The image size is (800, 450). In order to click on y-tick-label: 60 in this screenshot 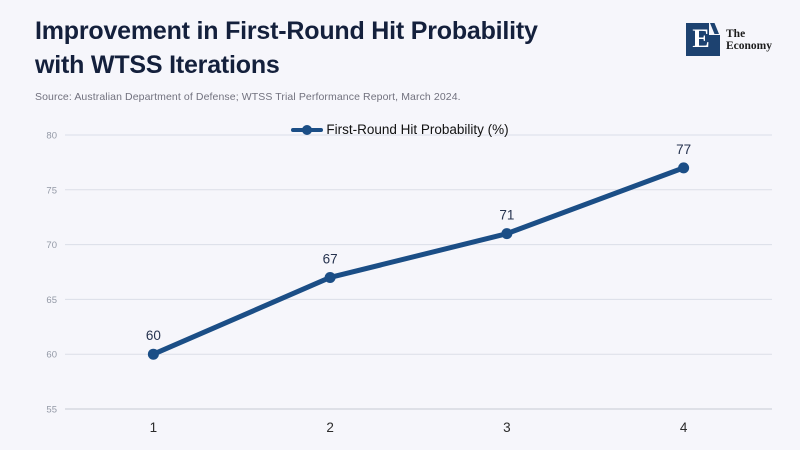, I will do `click(51, 355)`.